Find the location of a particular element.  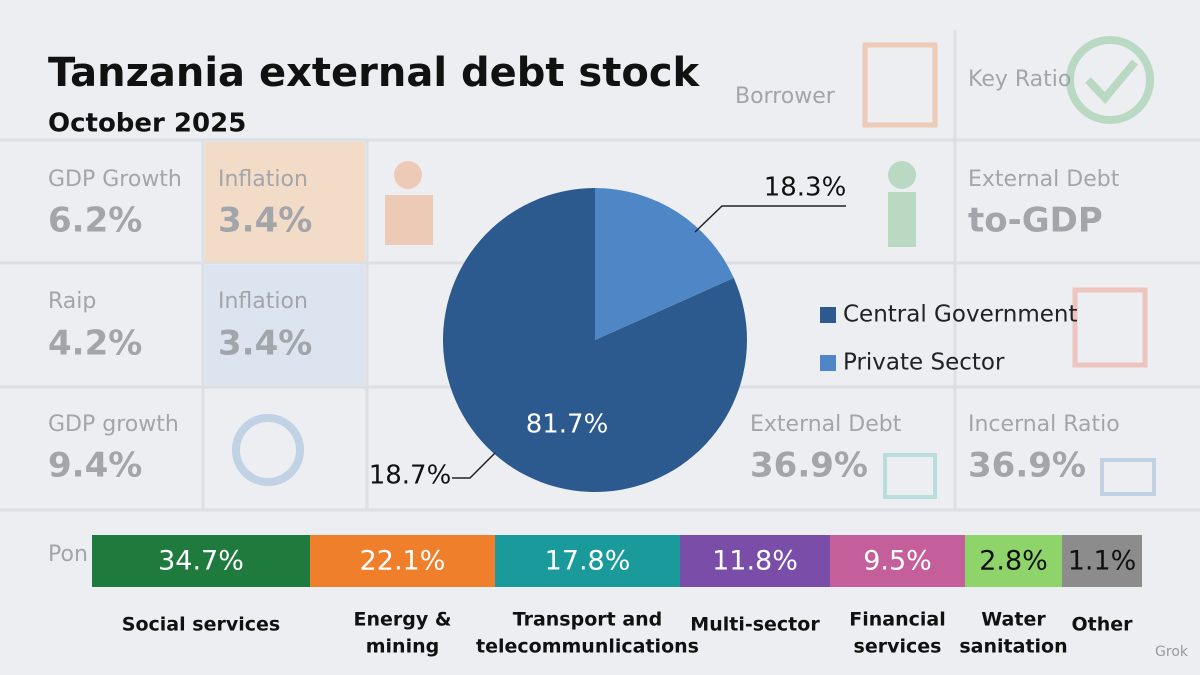

sector-value: 9.5% is located at coordinates (897, 561).